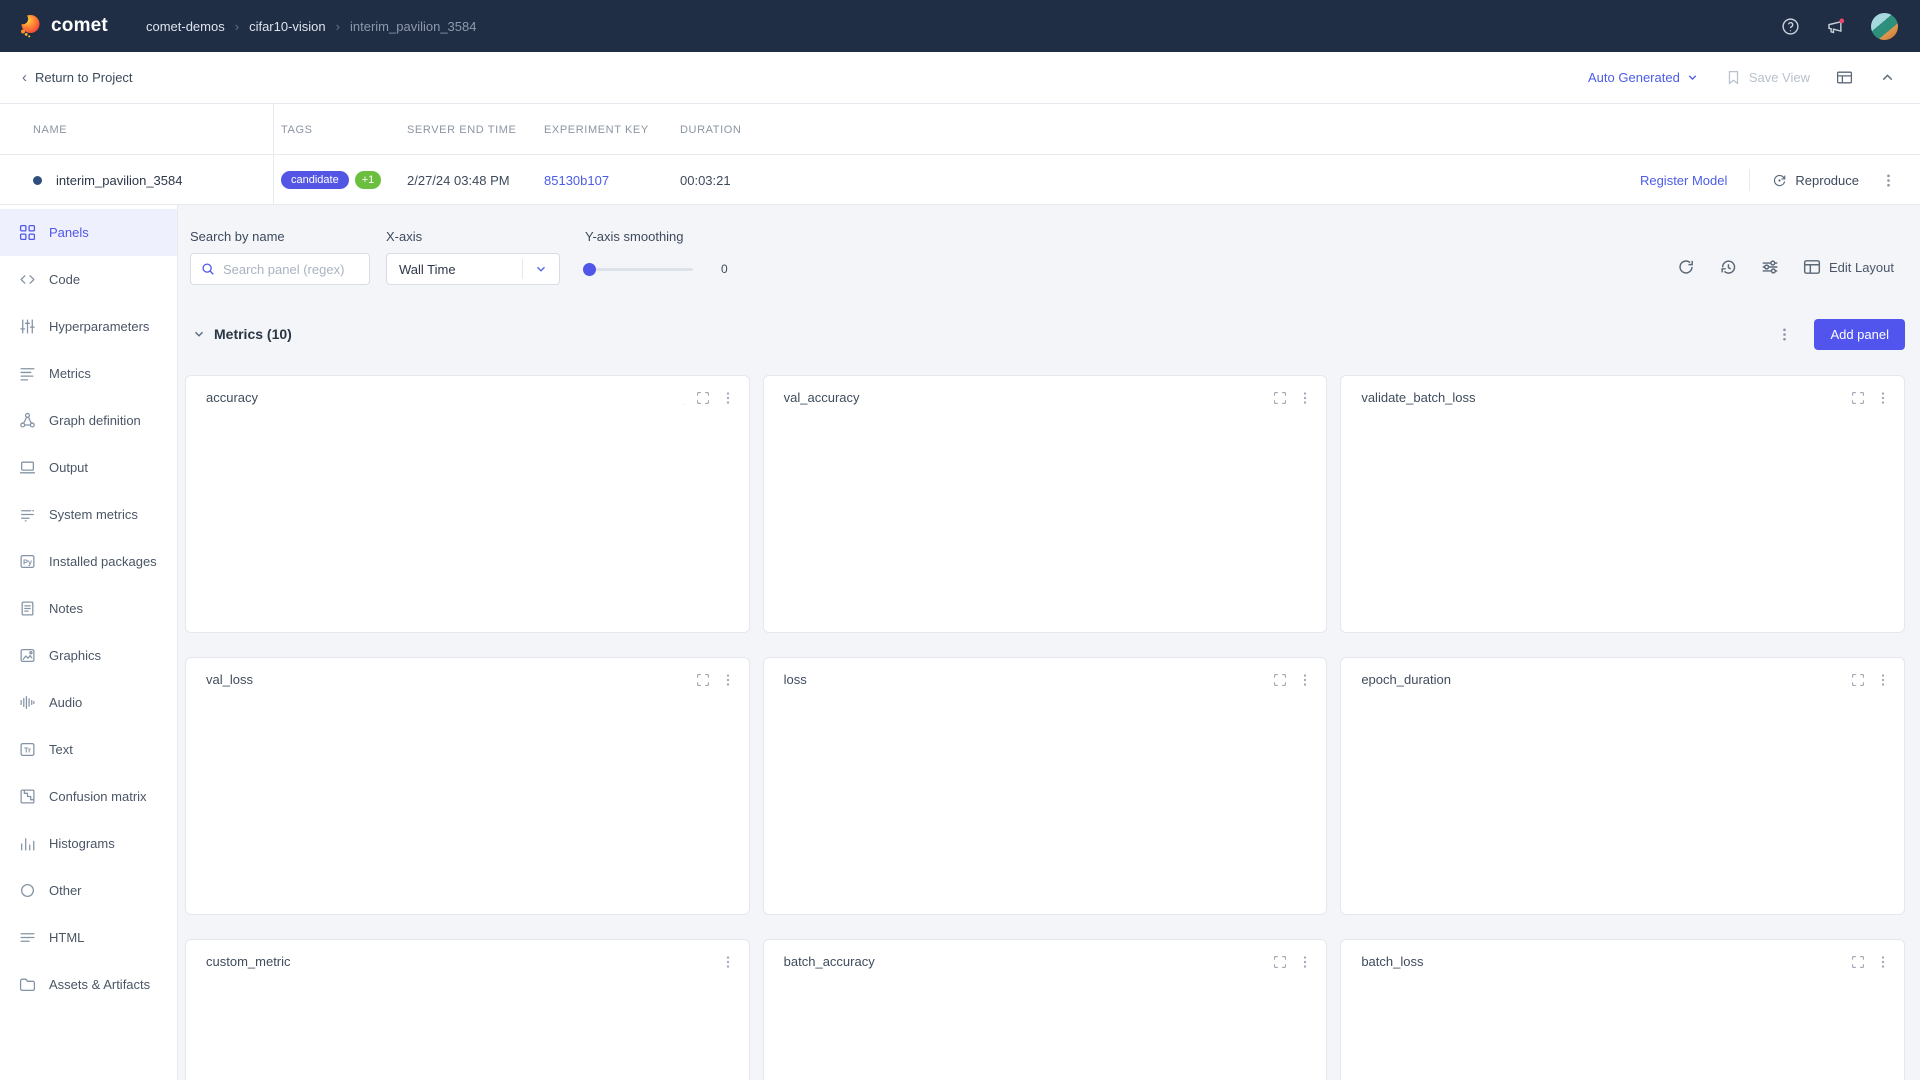 The width and height of the screenshot is (1920, 1080). Describe the element at coordinates (596, 129) in the screenshot. I see `column-experiment-key: EXPERIMENT KEY` at that location.